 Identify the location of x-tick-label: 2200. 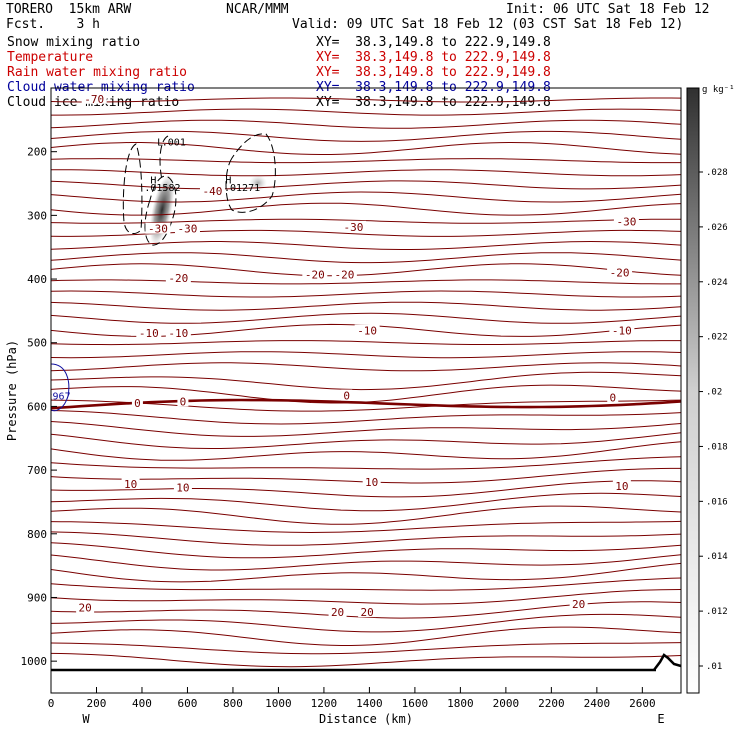
(551, 703).